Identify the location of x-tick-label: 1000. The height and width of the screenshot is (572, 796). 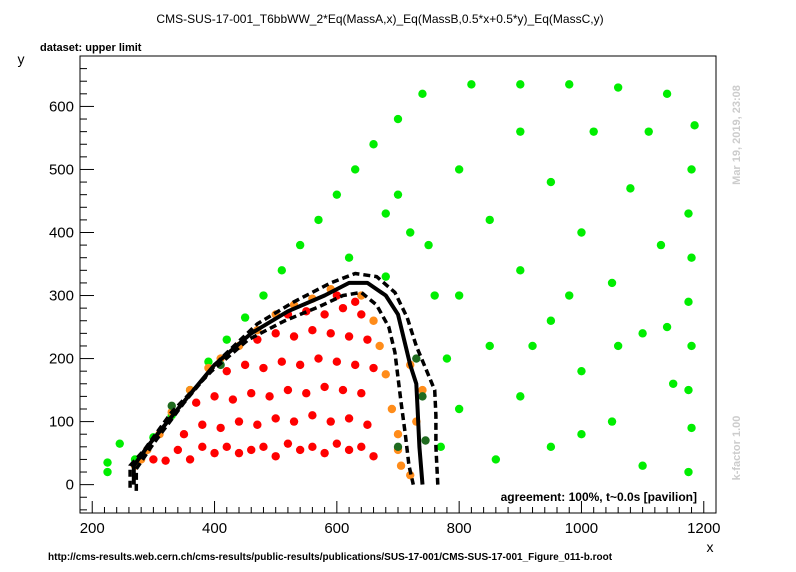
(581, 528).